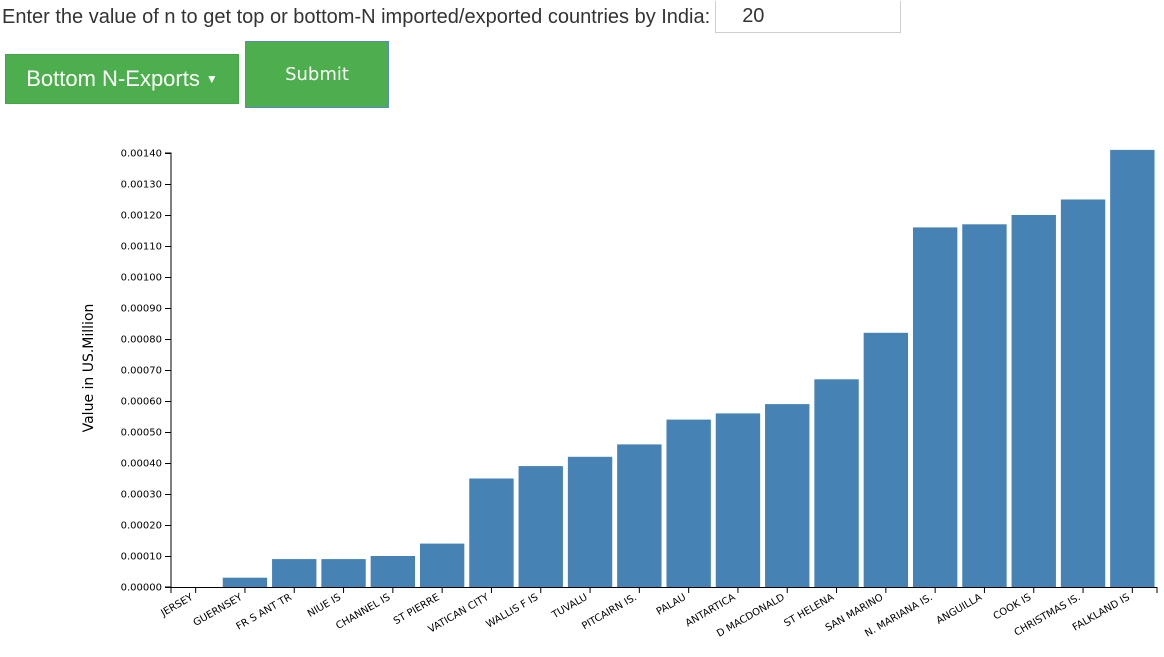 This screenshot has height=657, width=1164. Describe the element at coordinates (141, 309) in the screenshot. I see `y-tick-label: 0.00090` at that location.